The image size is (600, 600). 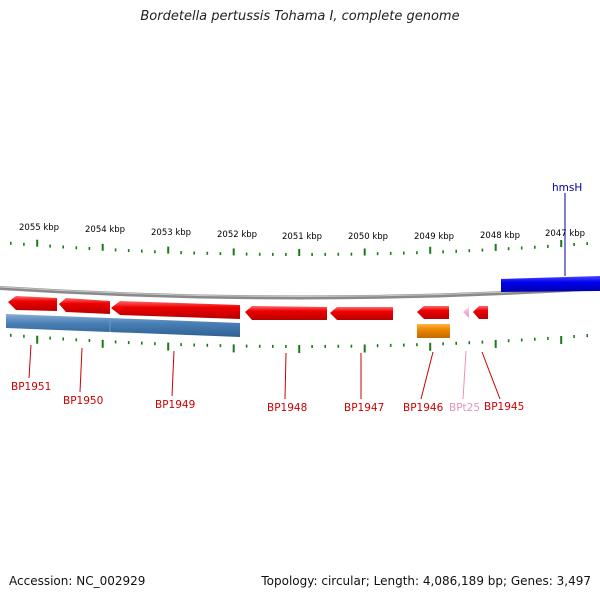 What do you see at coordinates (287, 408) in the screenshot?
I see `gene-label-BP1948: BP1948` at bounding box center [287, 408].